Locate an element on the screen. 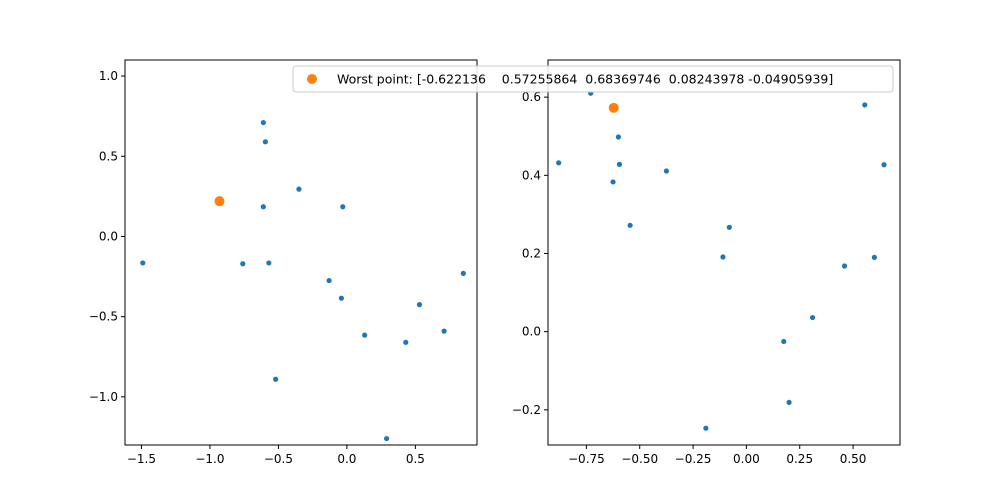  left-worst-point is located at coordinates (219, 201).